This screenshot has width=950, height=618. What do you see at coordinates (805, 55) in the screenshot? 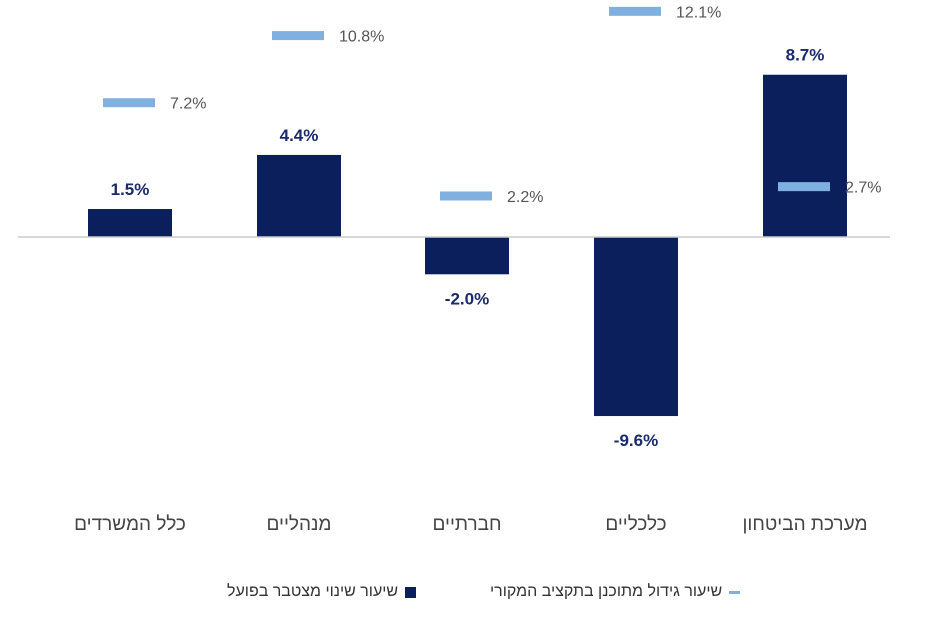
I see `bar-value-label-4: 8.7%` at bounding box center [805, 55].